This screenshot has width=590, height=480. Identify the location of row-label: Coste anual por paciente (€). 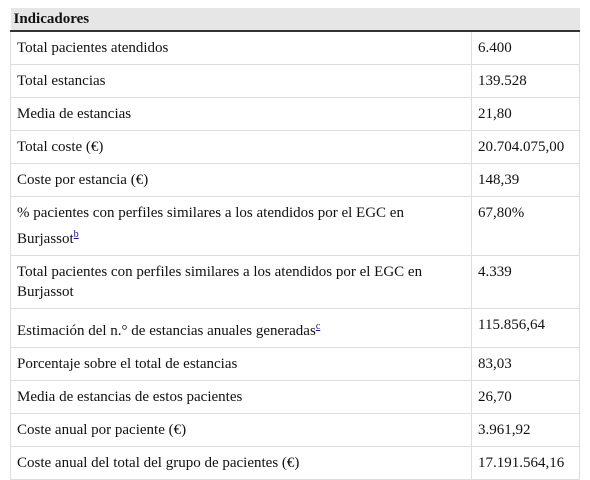
(102, 430).